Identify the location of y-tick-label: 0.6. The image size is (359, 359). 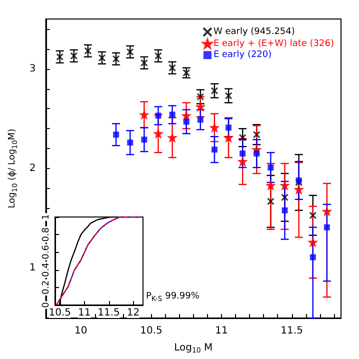
(47, 252).